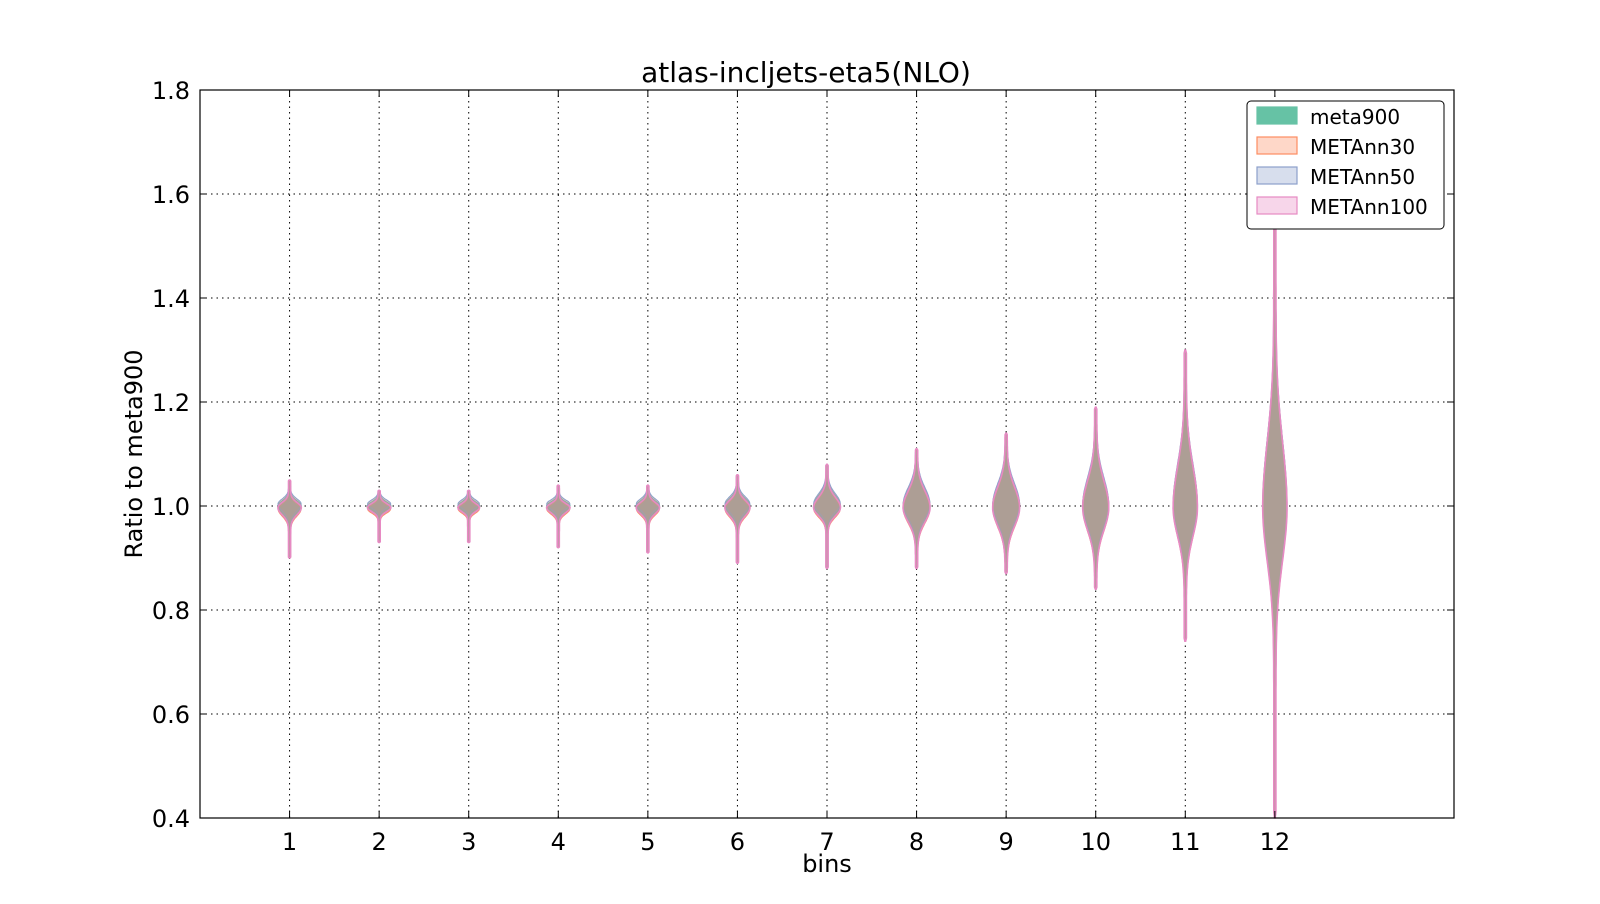 The height and width of the screenshot is (904, 1600). What do you see at coordinates (1095, 842) in the screenshot?
I see `x-tick-label: 10` at bounding box center [1095, 842].